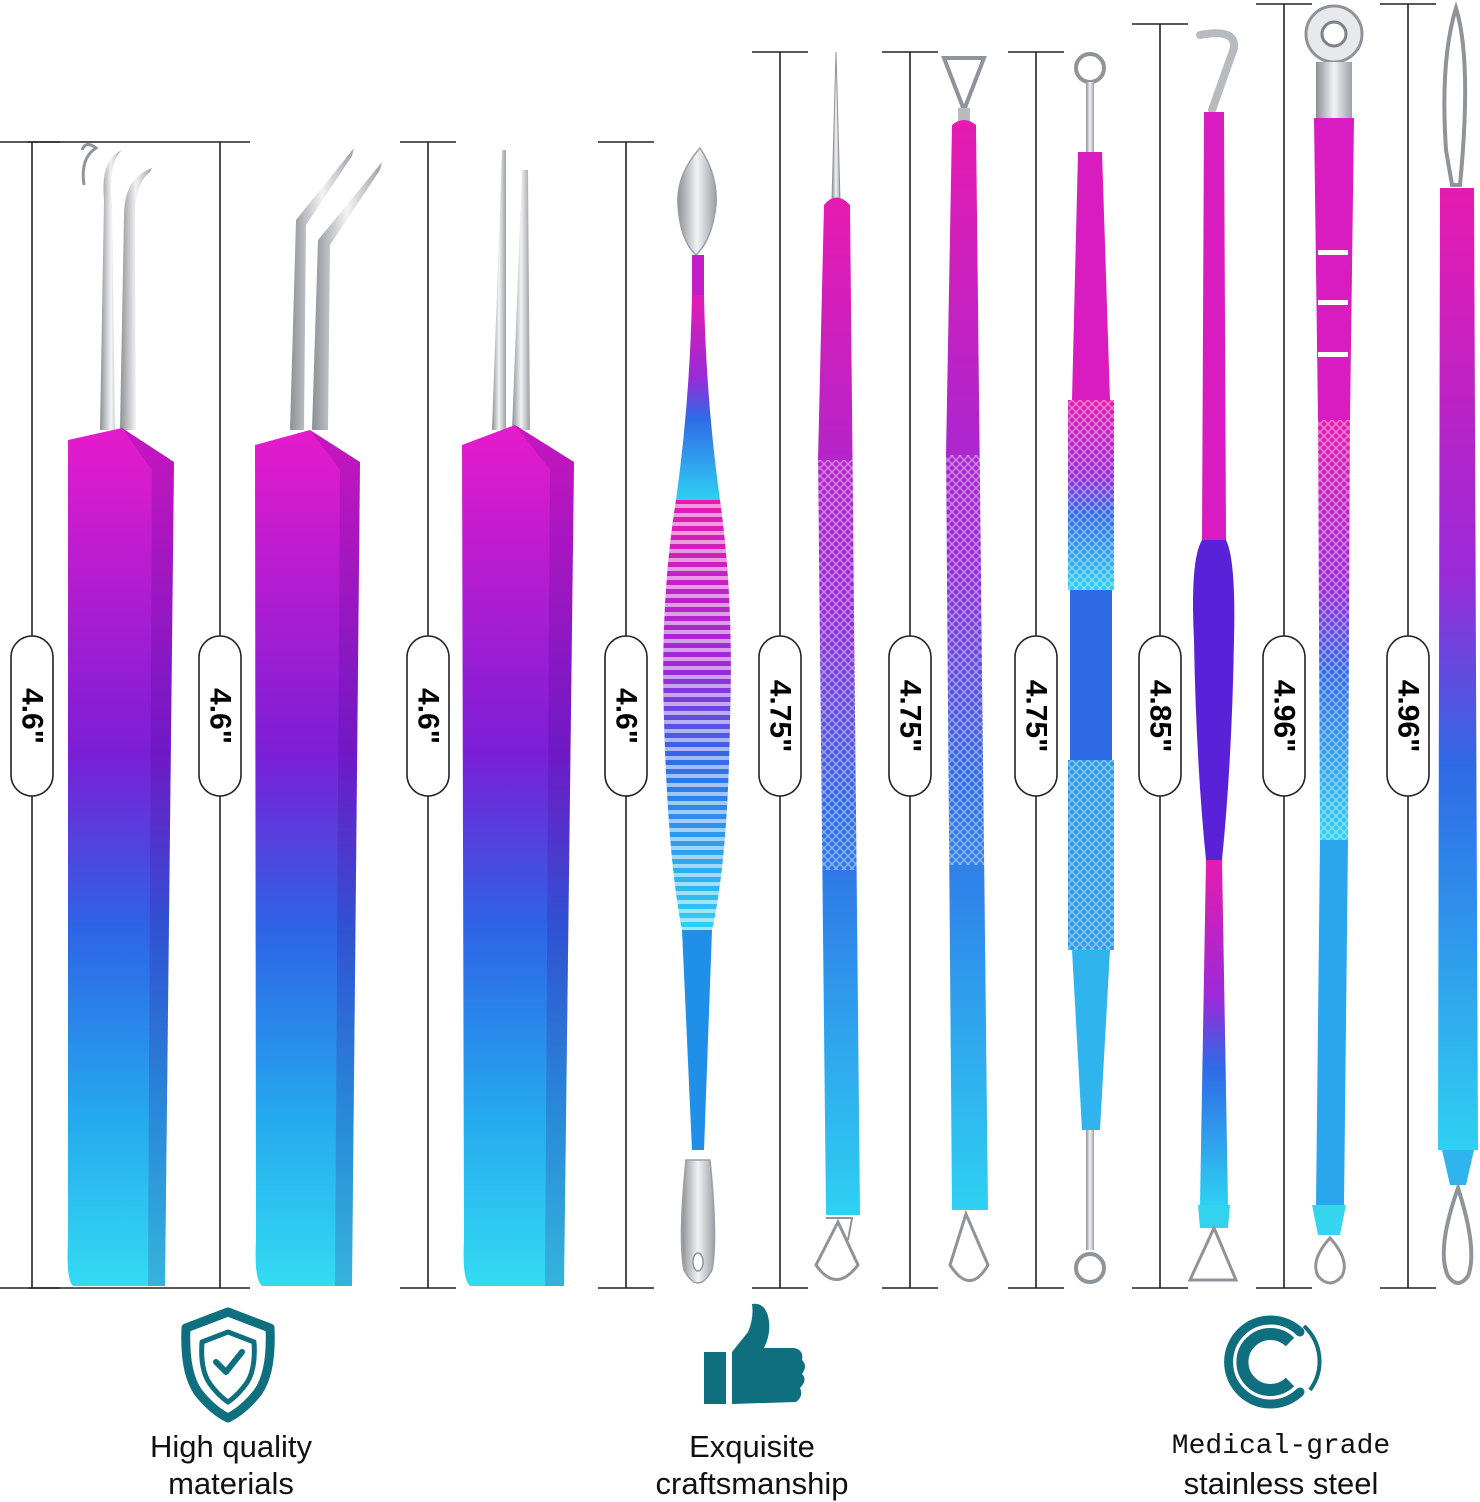 Image resolution: width=1480 pixels, height=1502 pixels. I want to click on measure-guide-triangle-loop-tool: 4.75", so click(910, 670).